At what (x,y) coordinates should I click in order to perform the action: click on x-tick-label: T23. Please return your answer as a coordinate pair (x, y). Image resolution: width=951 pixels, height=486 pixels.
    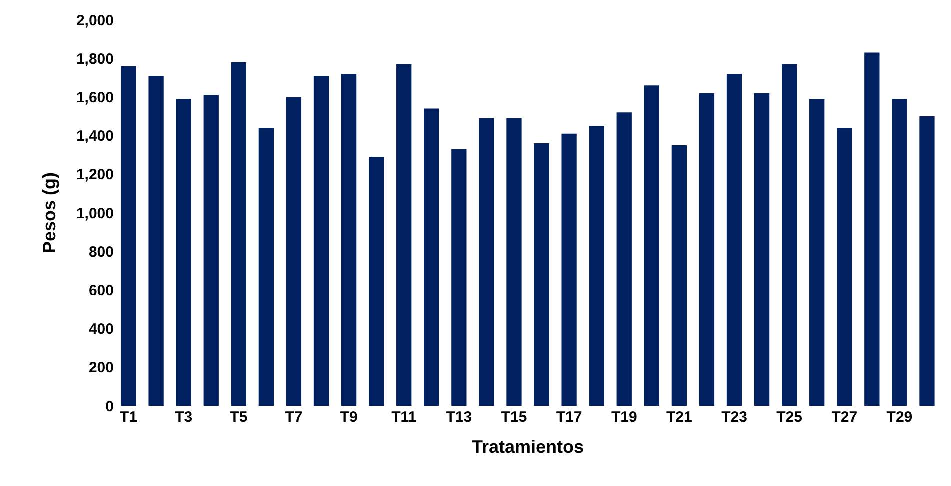
    Looking at the image, I should click on (735, 417).